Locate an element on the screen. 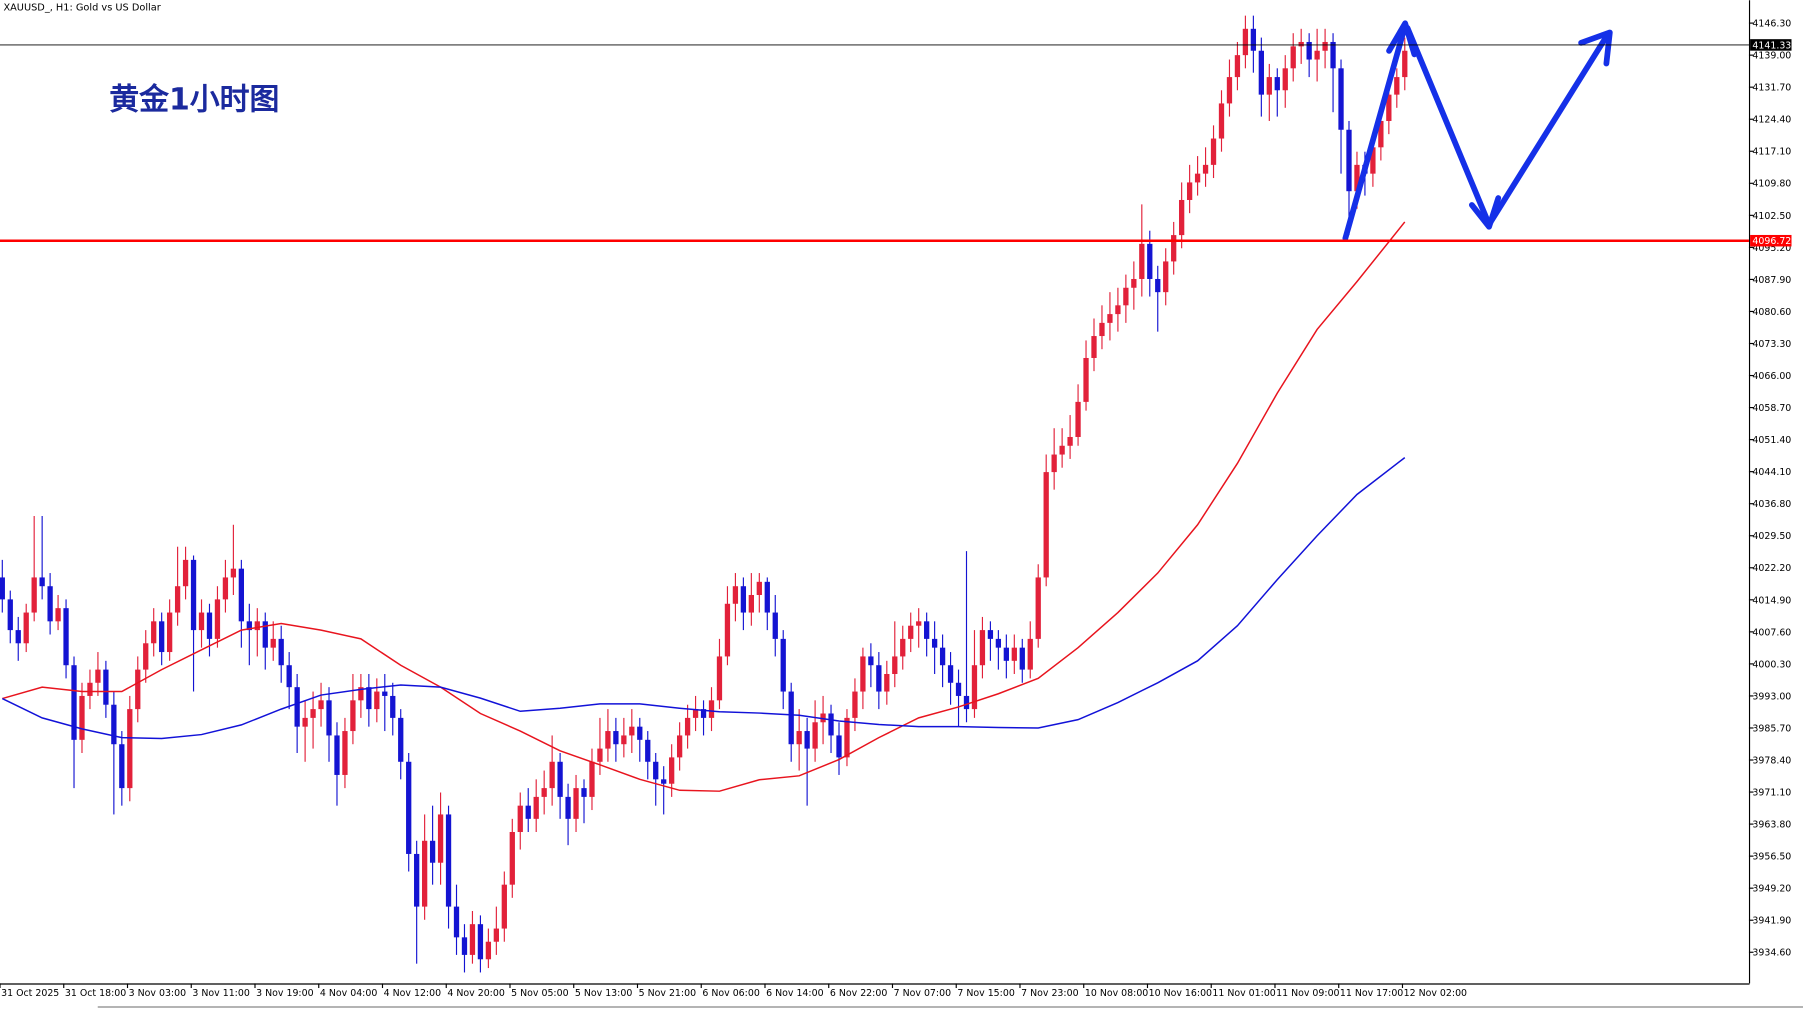 The height and width of the screenshot is (1009, 1803). y-tick-label: 4139.00 is located at coordinates (1771, 56).